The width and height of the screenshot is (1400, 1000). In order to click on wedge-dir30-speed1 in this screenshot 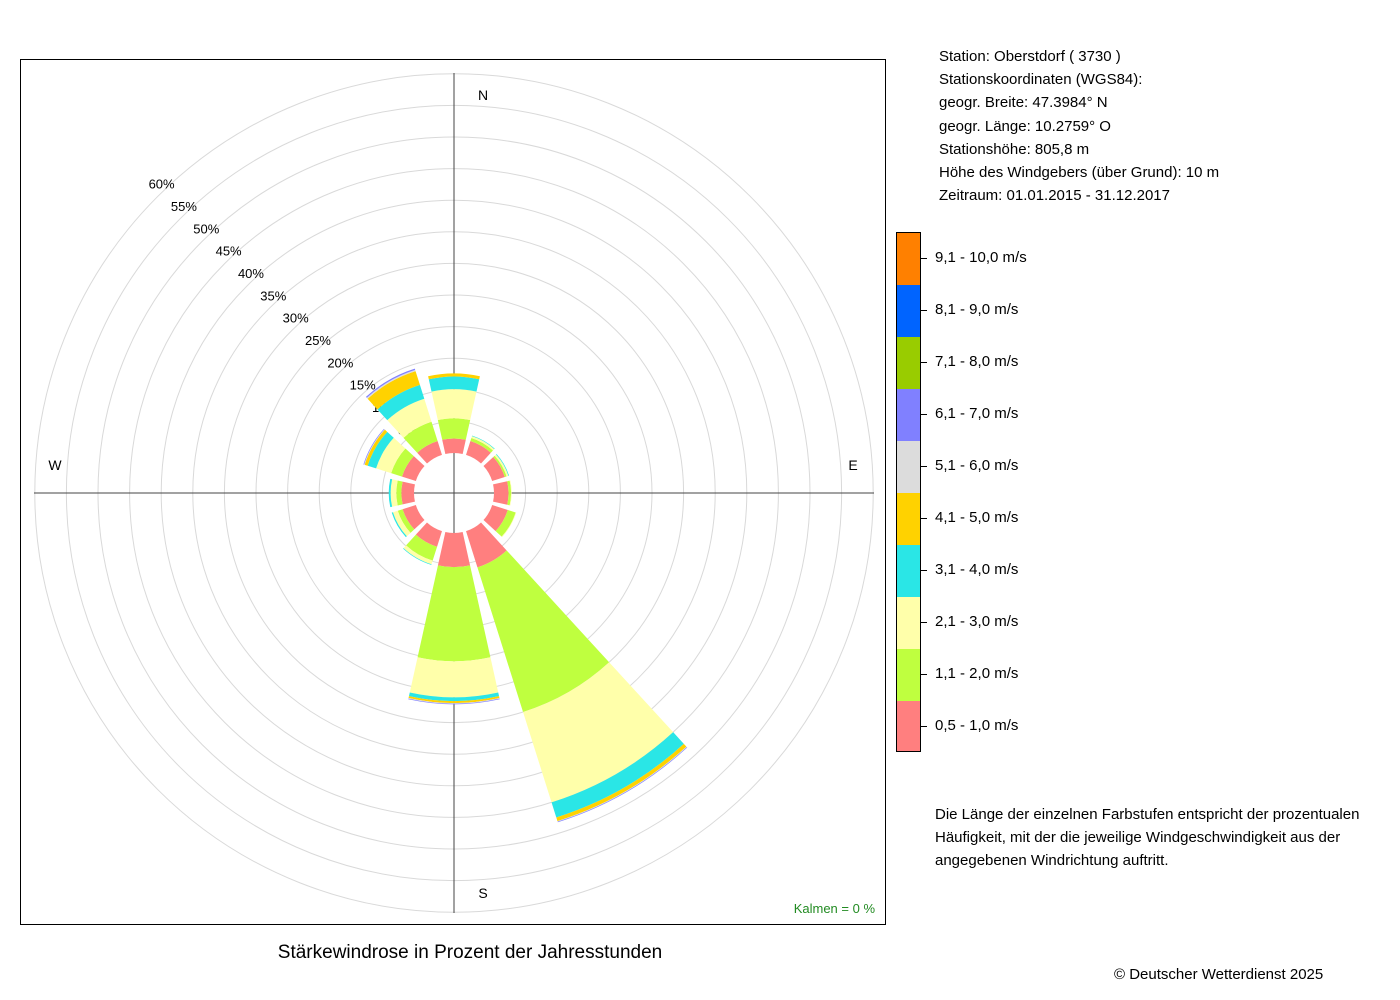, I will do `click(481, 445)`.